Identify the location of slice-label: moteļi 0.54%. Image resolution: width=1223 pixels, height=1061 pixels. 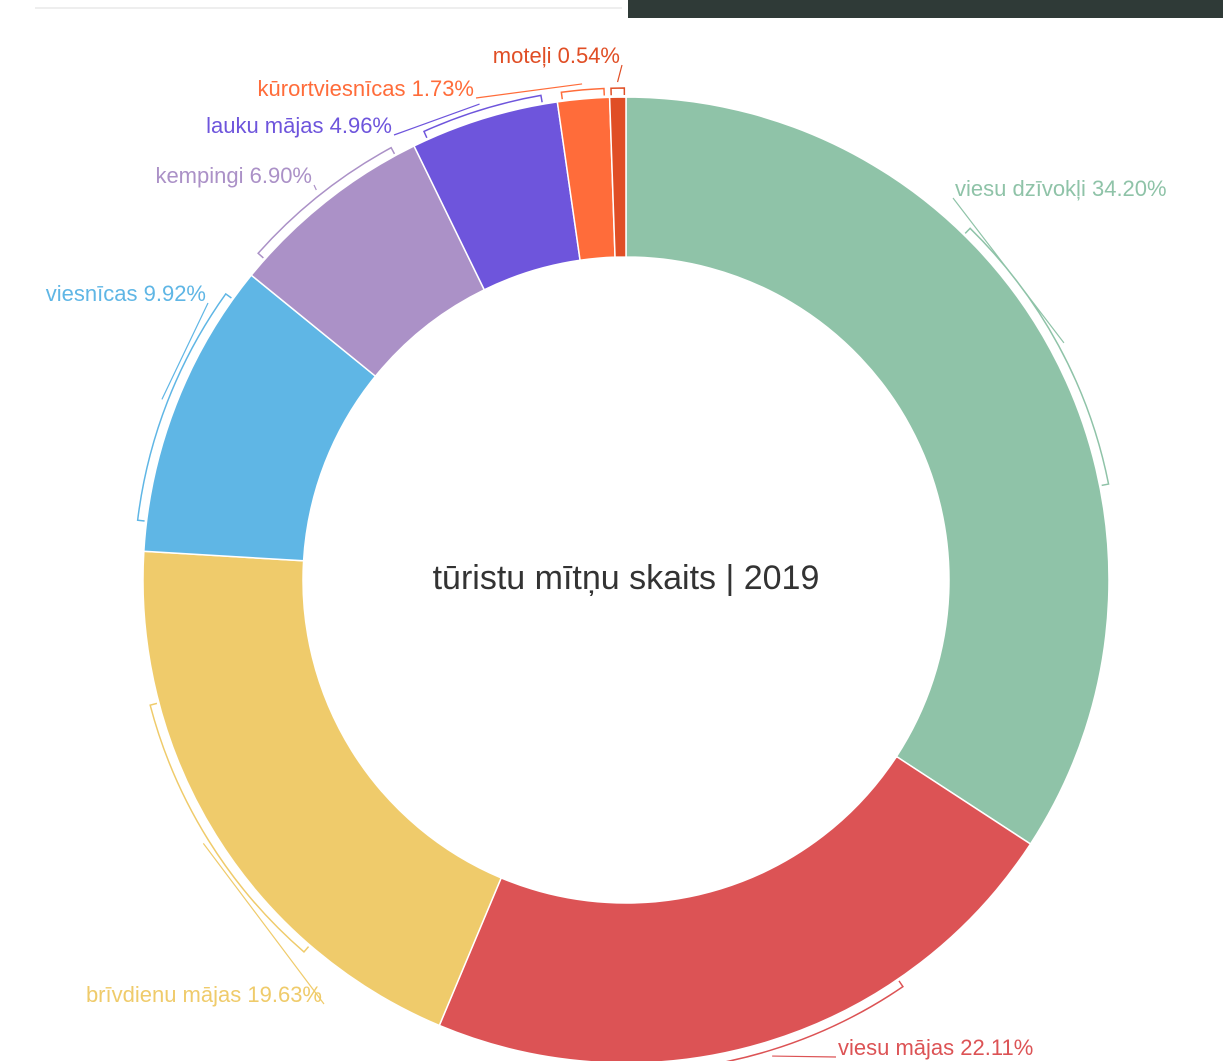
(556, 55).